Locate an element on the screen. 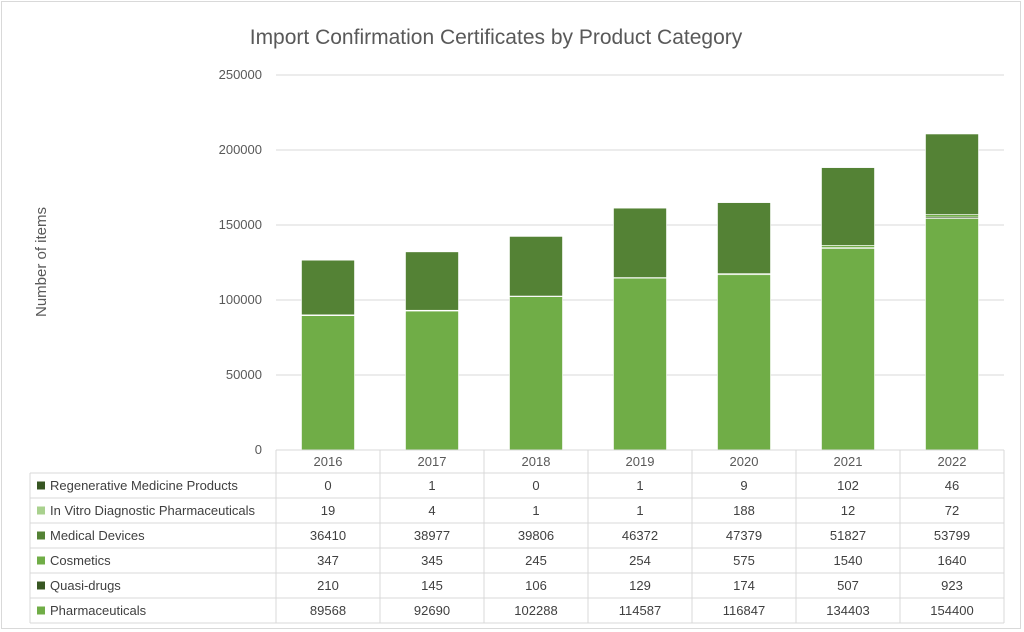  data-label: 188 is located at coordinates (744, 510).